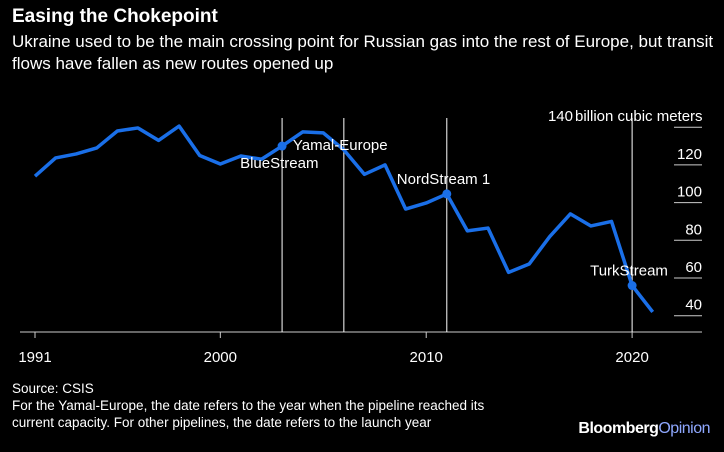 Image resolution: width=724 pixels, height=452 pixels. I want to click on x-tick-label: 2020, so click(631, 357).